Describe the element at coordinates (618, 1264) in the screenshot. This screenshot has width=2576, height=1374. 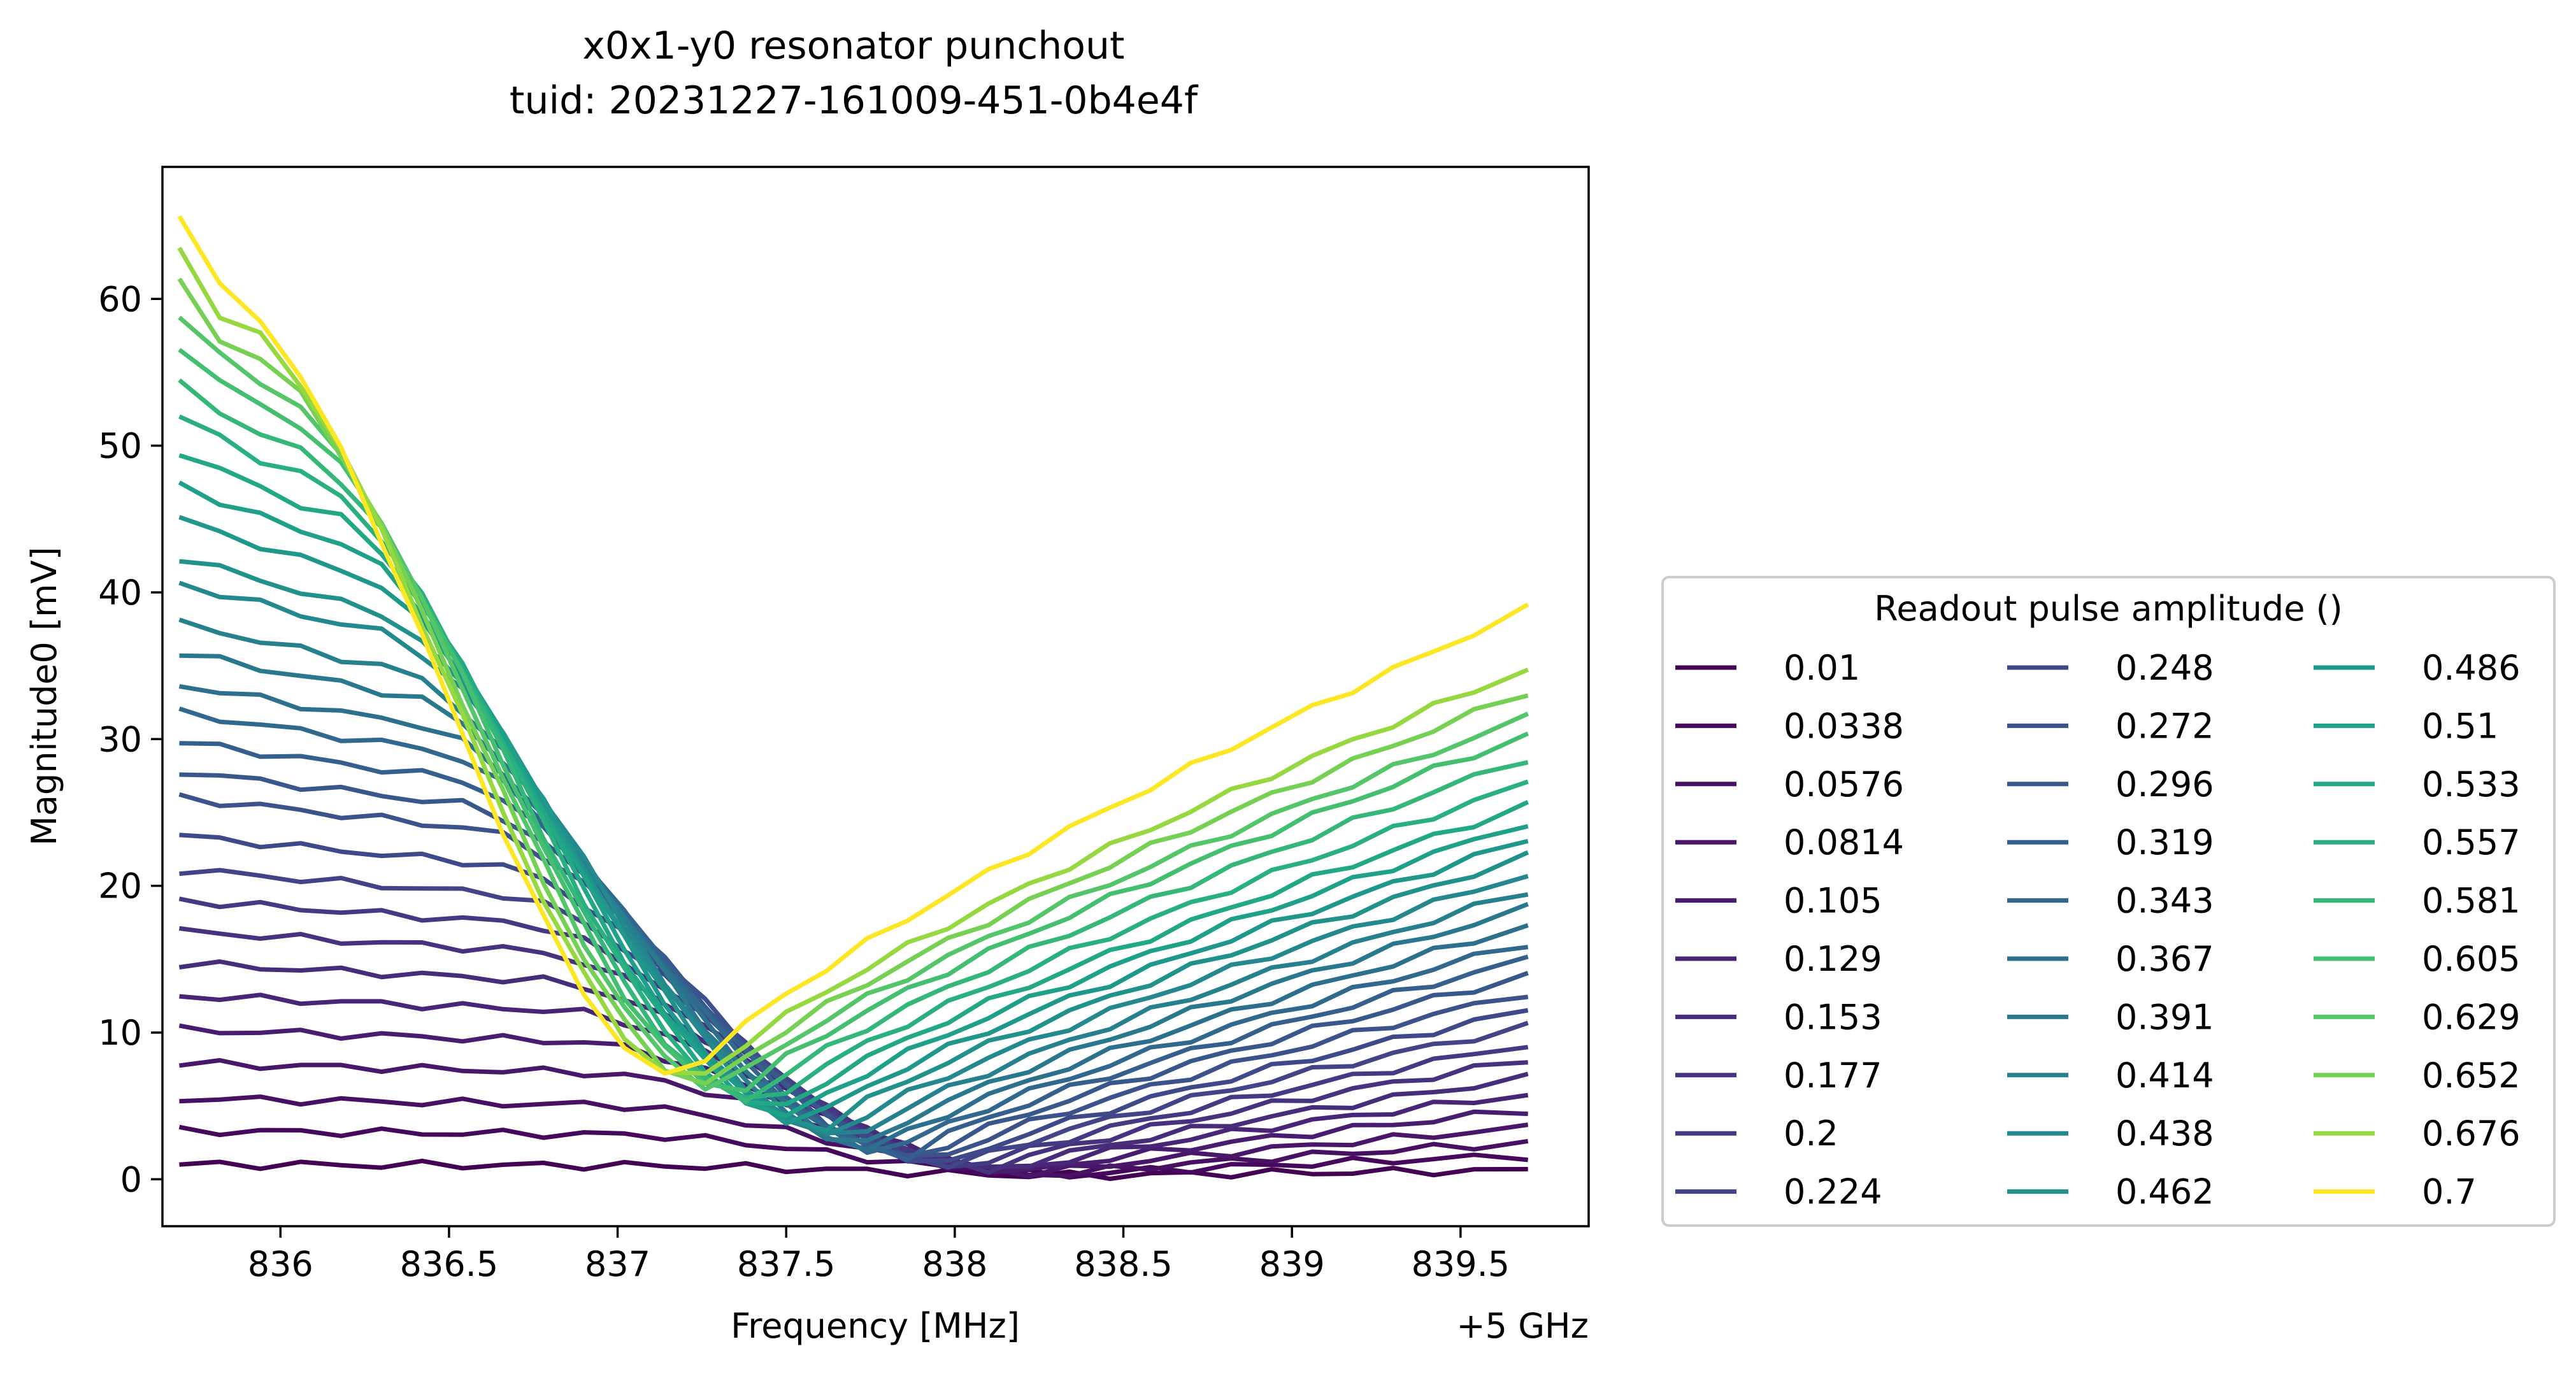
I see `x-tick-label: 837` at that location.